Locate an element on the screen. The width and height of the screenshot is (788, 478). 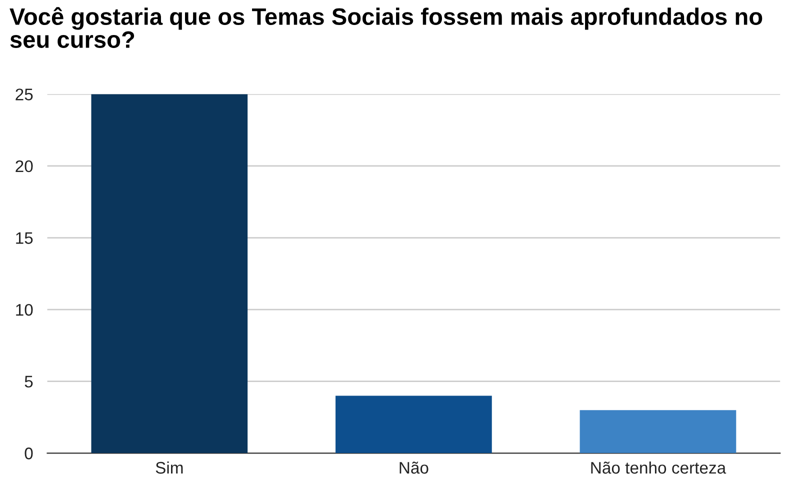
y-tick-label: 25 is located at coordinates (24, 94).